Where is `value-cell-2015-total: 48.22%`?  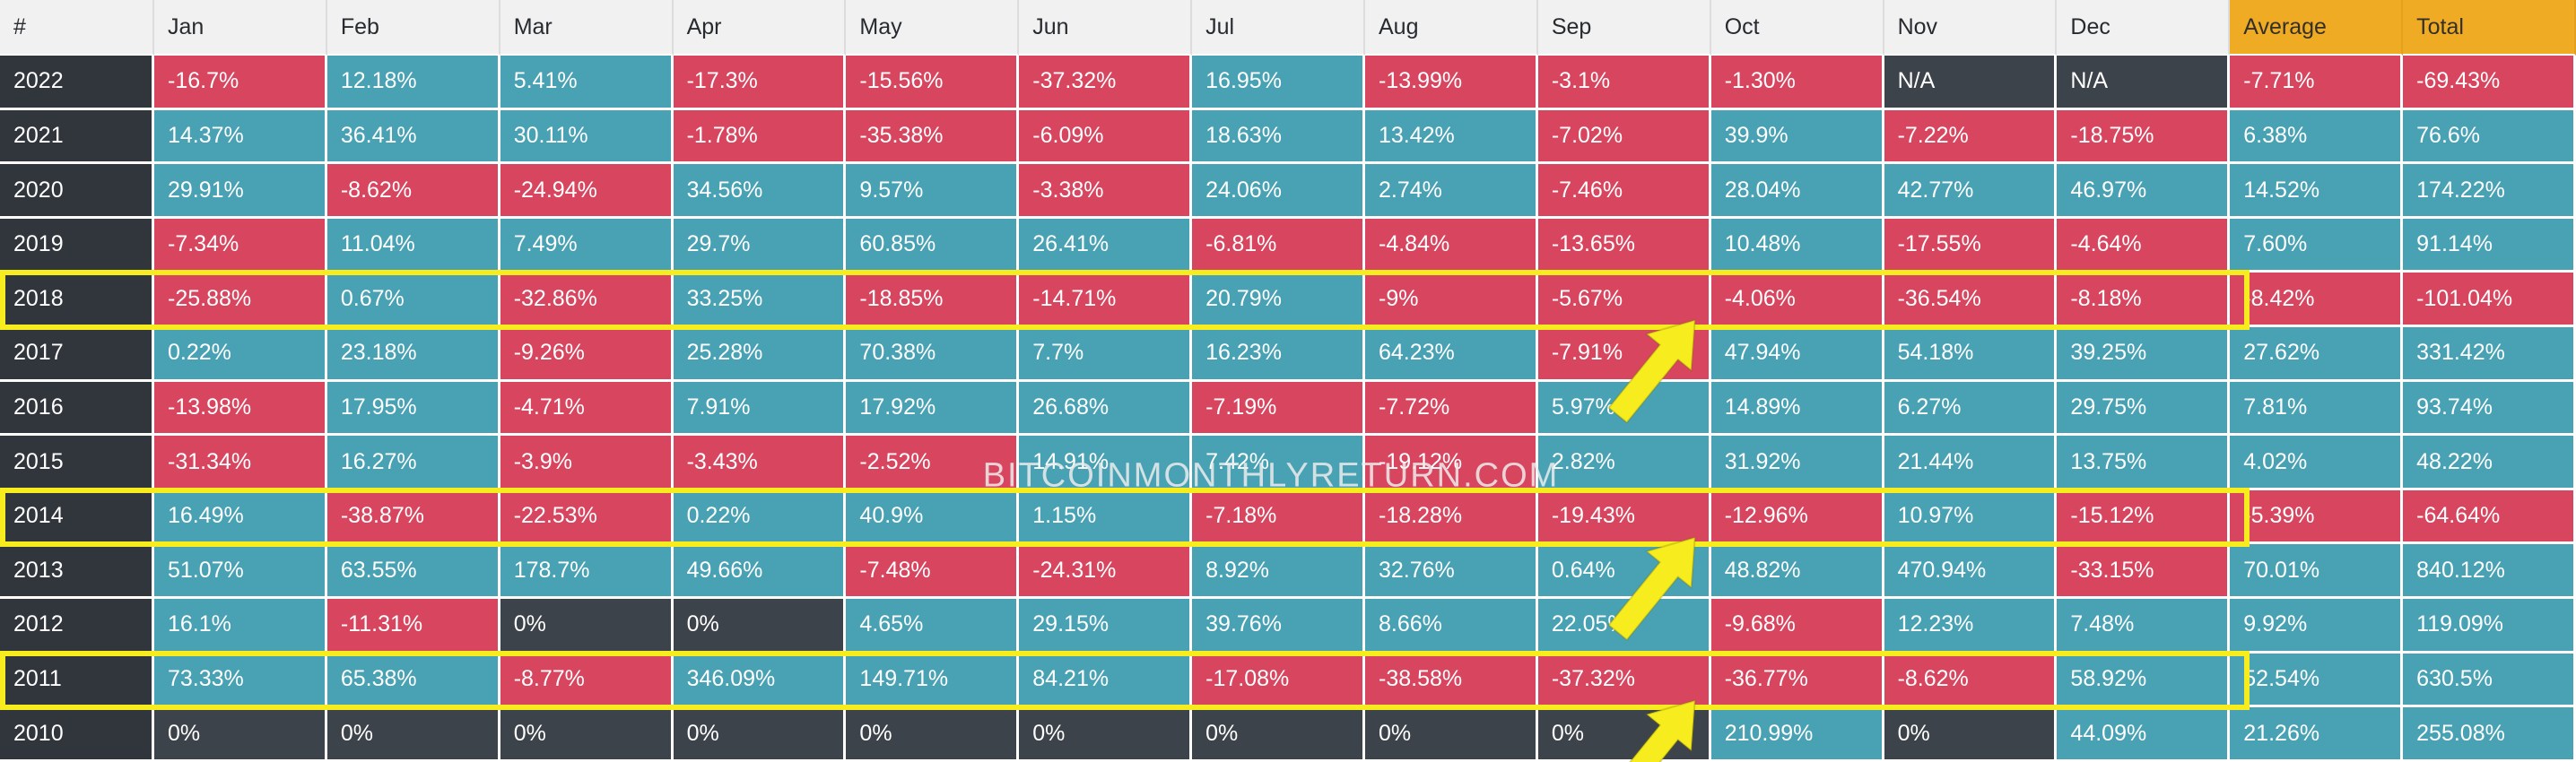 value-cell-2015-total: 48.22% is located at coordinates (2489, 463).